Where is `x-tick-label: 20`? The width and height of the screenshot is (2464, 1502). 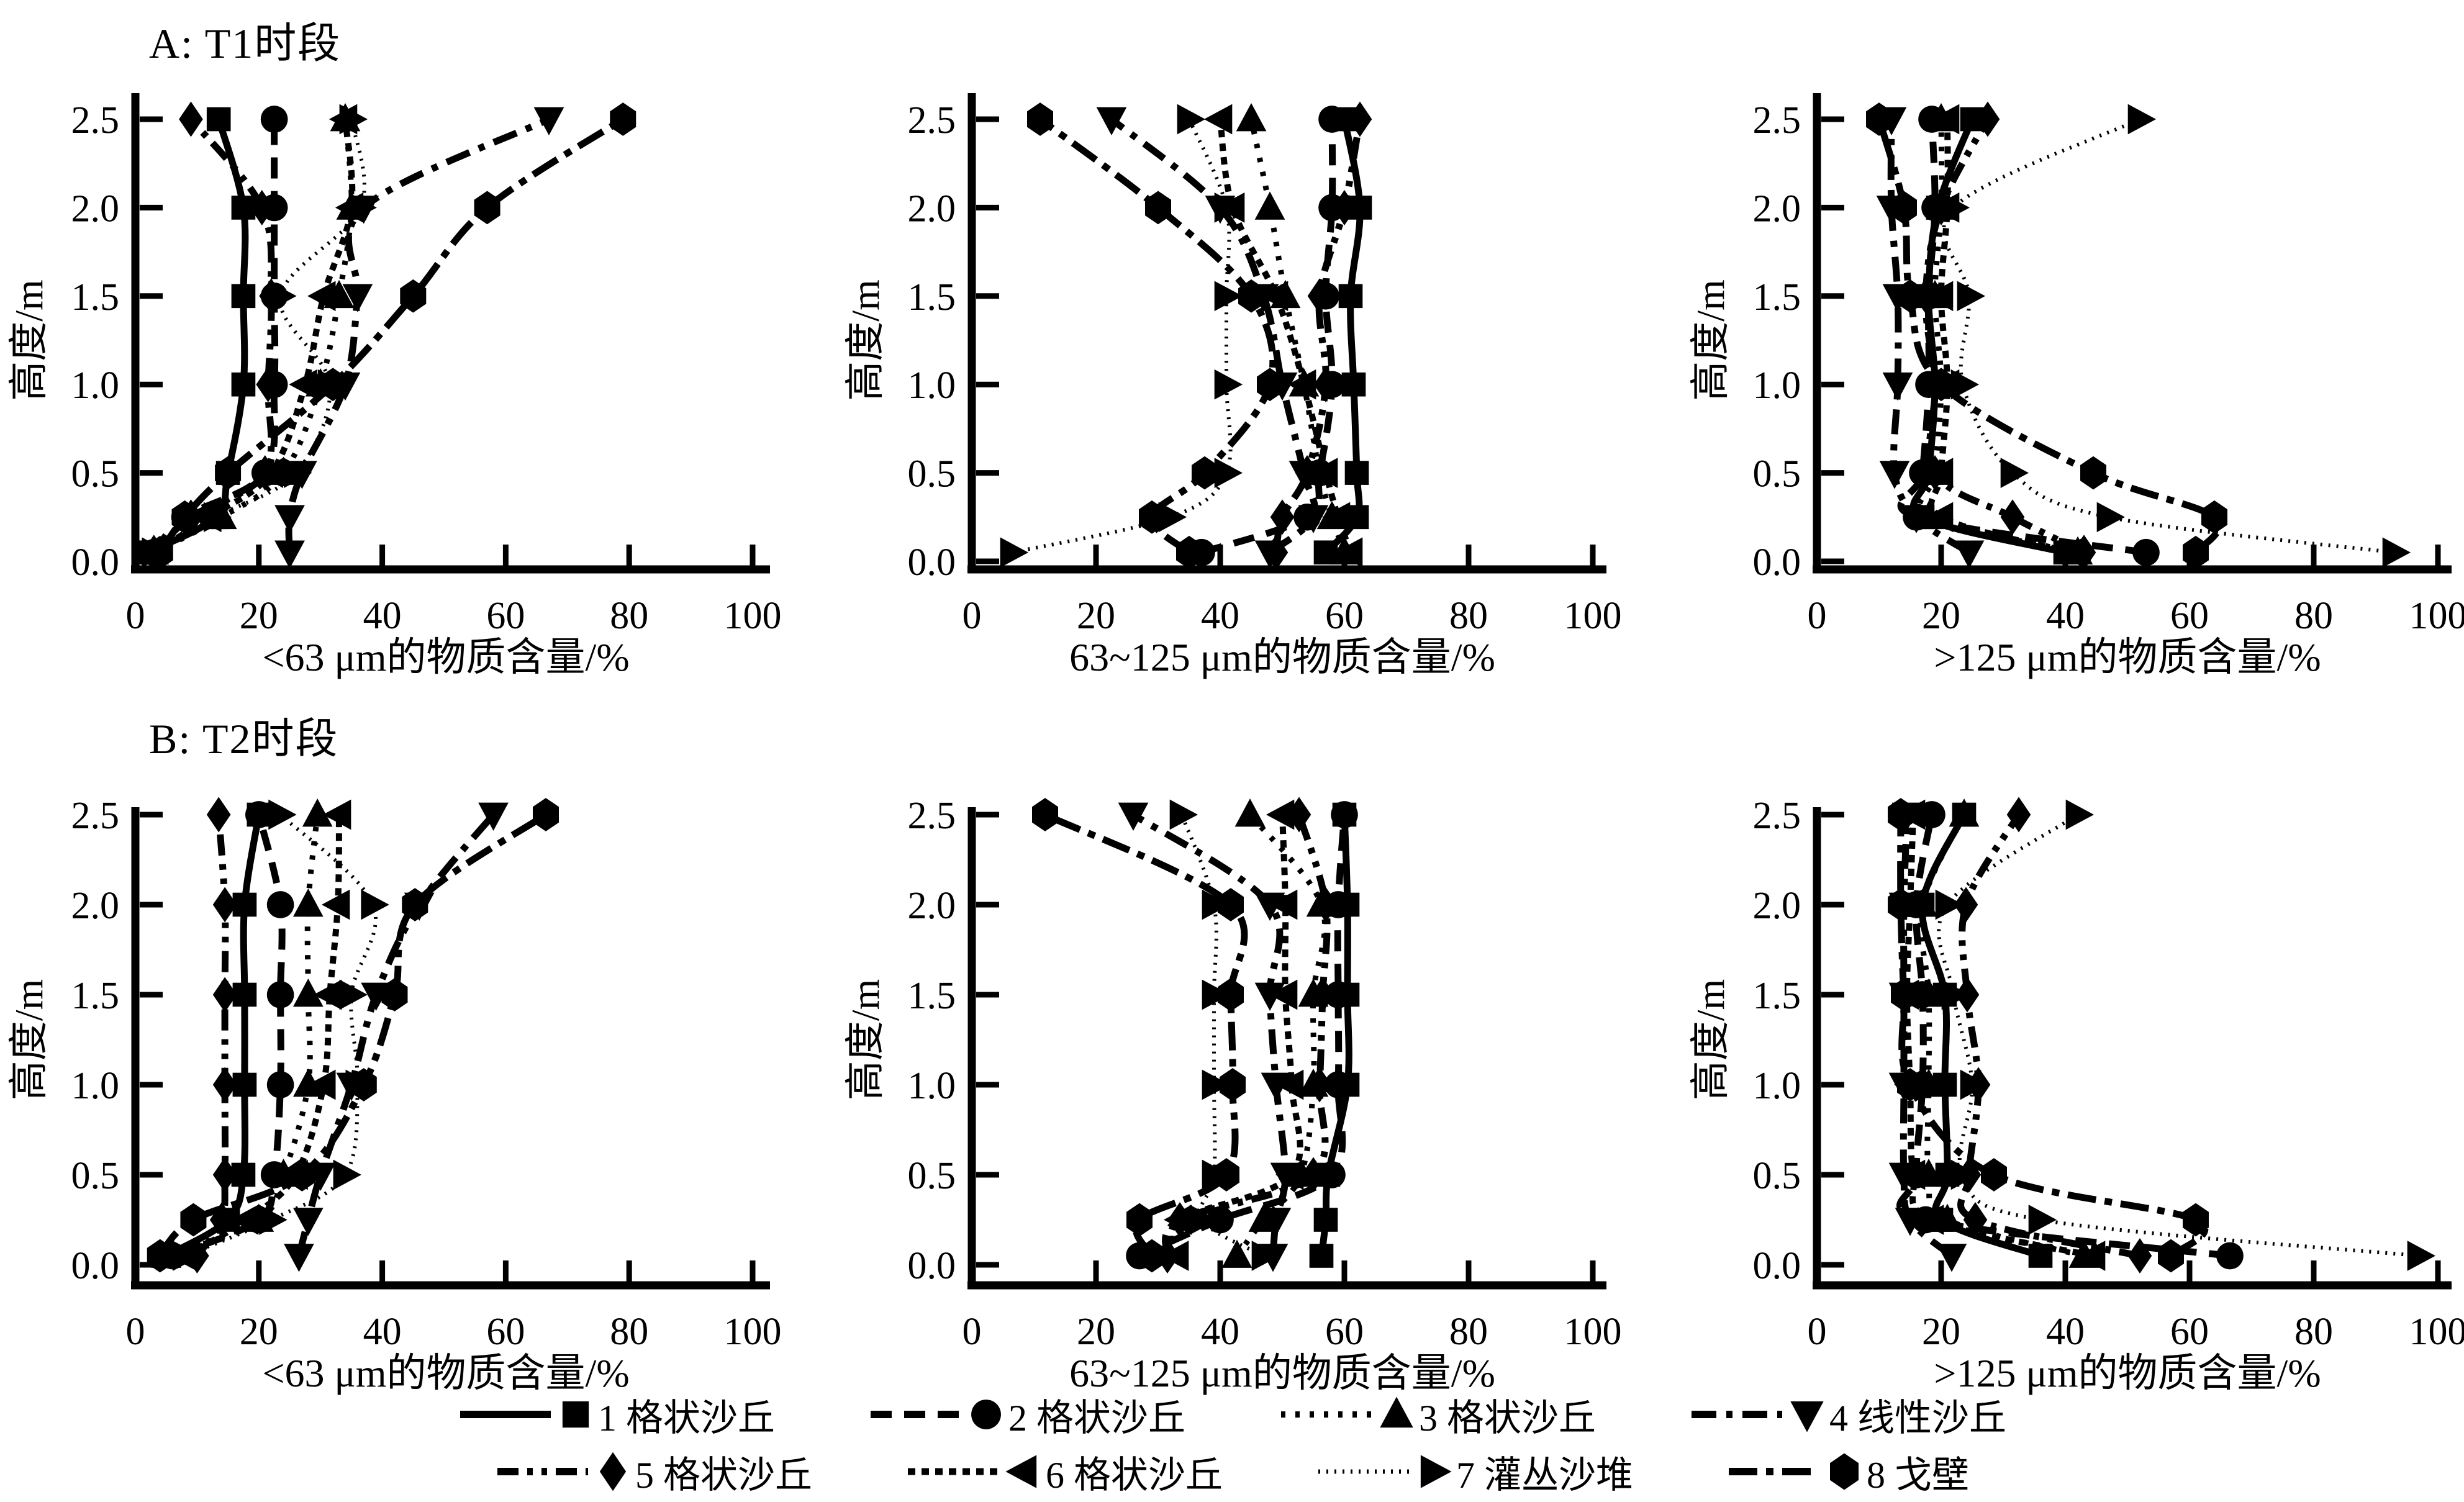 x-tick-label: 20 is located at coordinates (1096, 616).